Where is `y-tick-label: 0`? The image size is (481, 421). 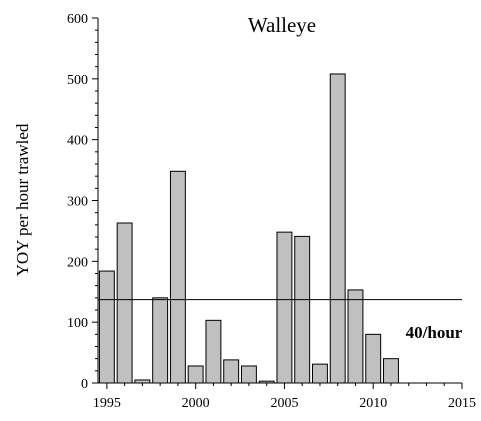 y-tick-label: 0 is located at coordinates (84, 384).